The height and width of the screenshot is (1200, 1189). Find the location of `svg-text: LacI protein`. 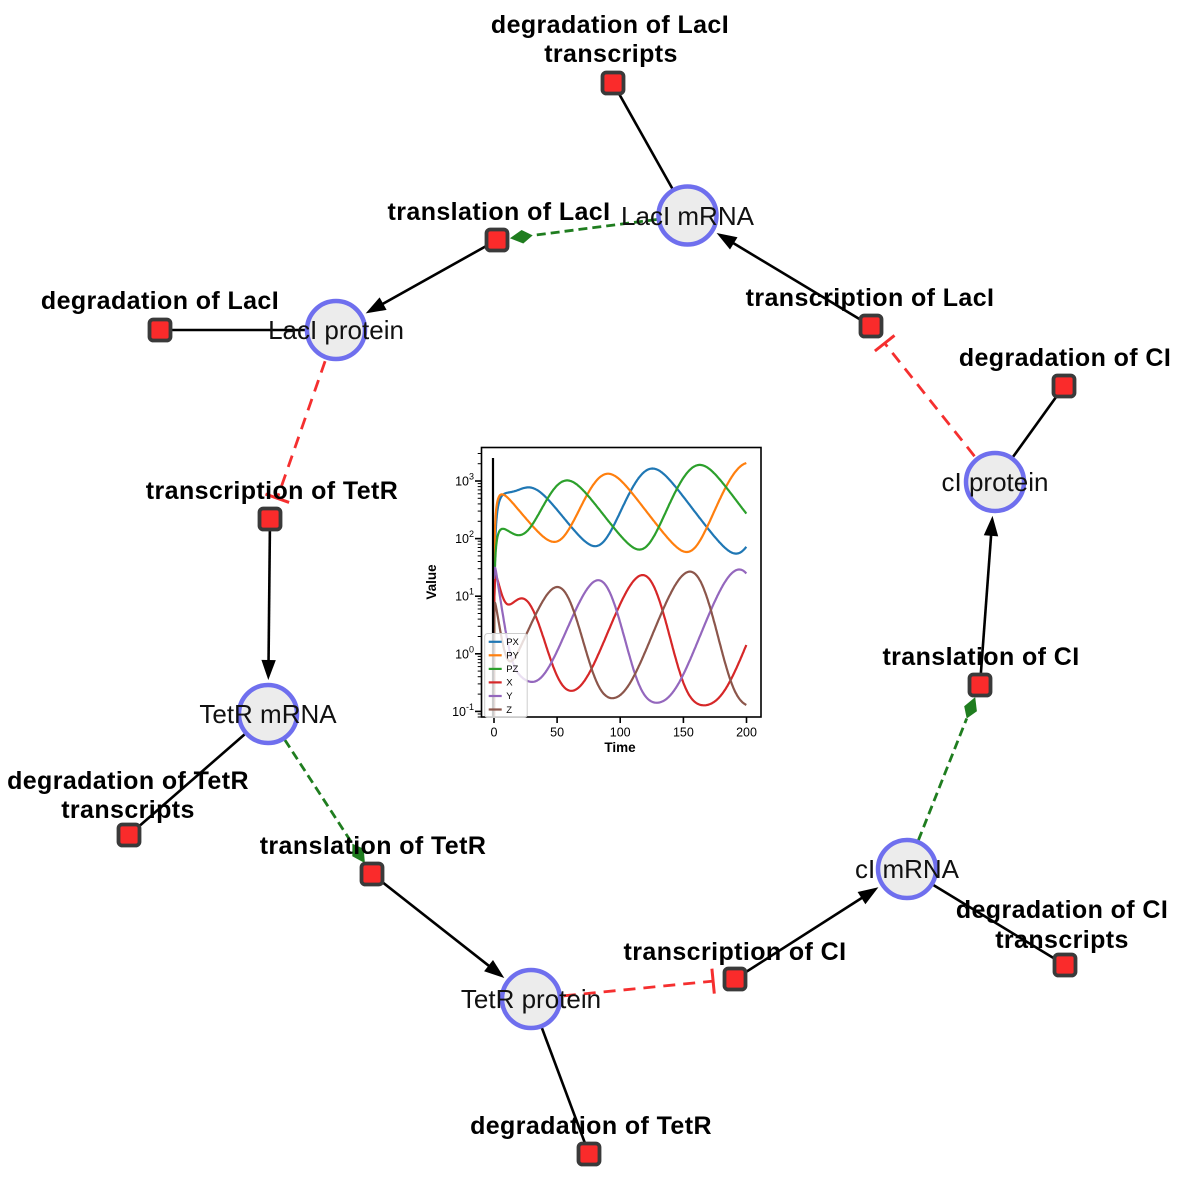

svg-text: LacI protein is located at coordinates (336, 330).